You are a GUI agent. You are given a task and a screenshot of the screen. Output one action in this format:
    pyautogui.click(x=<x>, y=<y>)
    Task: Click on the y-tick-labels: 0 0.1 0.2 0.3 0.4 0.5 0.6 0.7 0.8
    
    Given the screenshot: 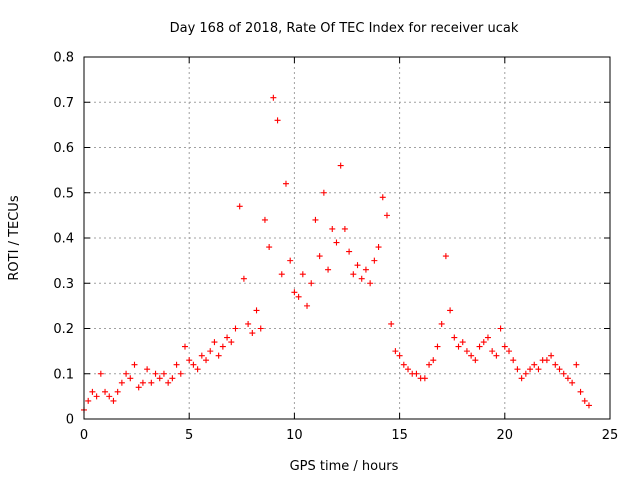 What is the action you would take?
    pyautogui.click(x=63, y=239)
    